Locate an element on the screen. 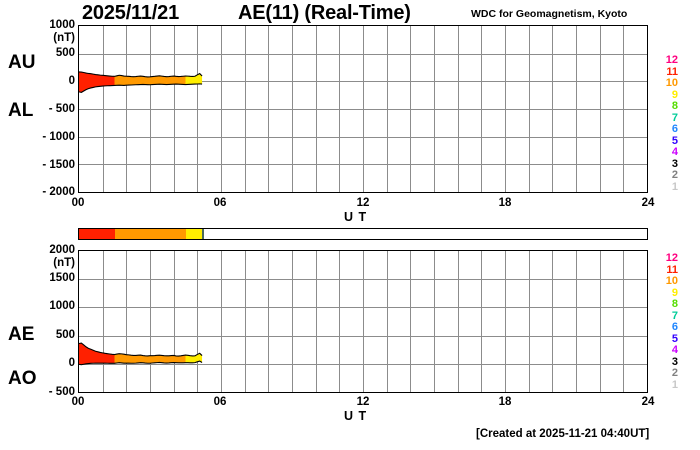 The width and height of the screenshot is (700, 450). top-xtick-18: 18 is located at coordinates (505, 203).